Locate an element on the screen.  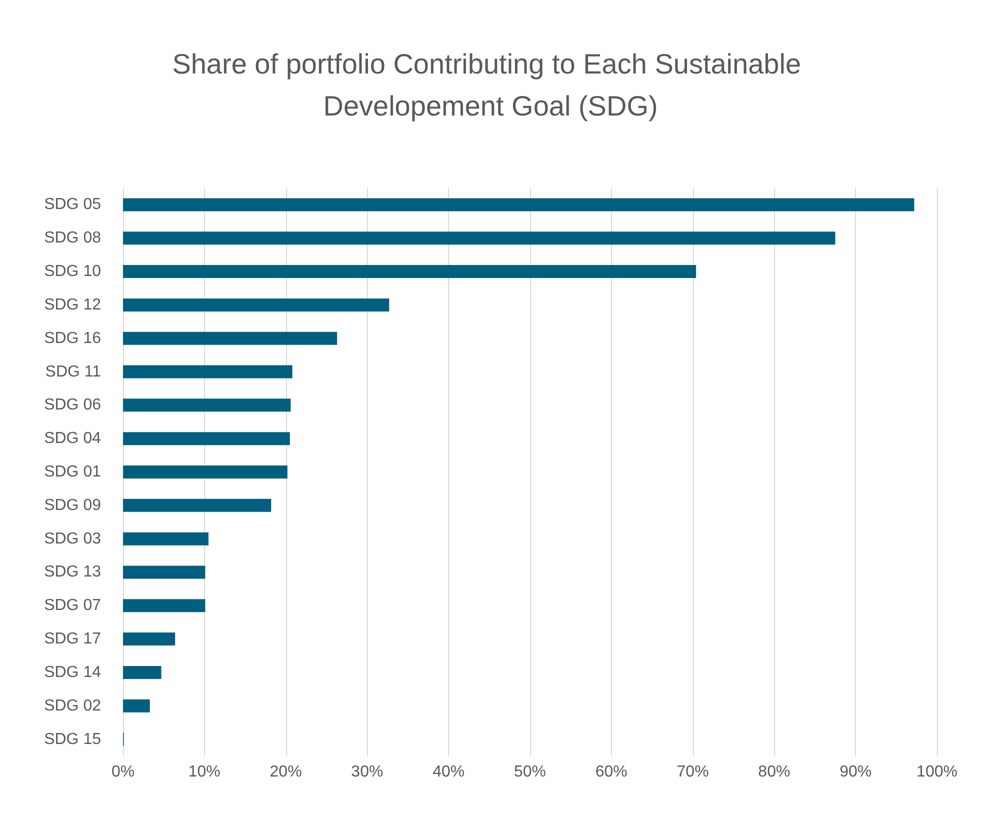
y-tick-label: SDG 05 is located at coordinates (73, 205).